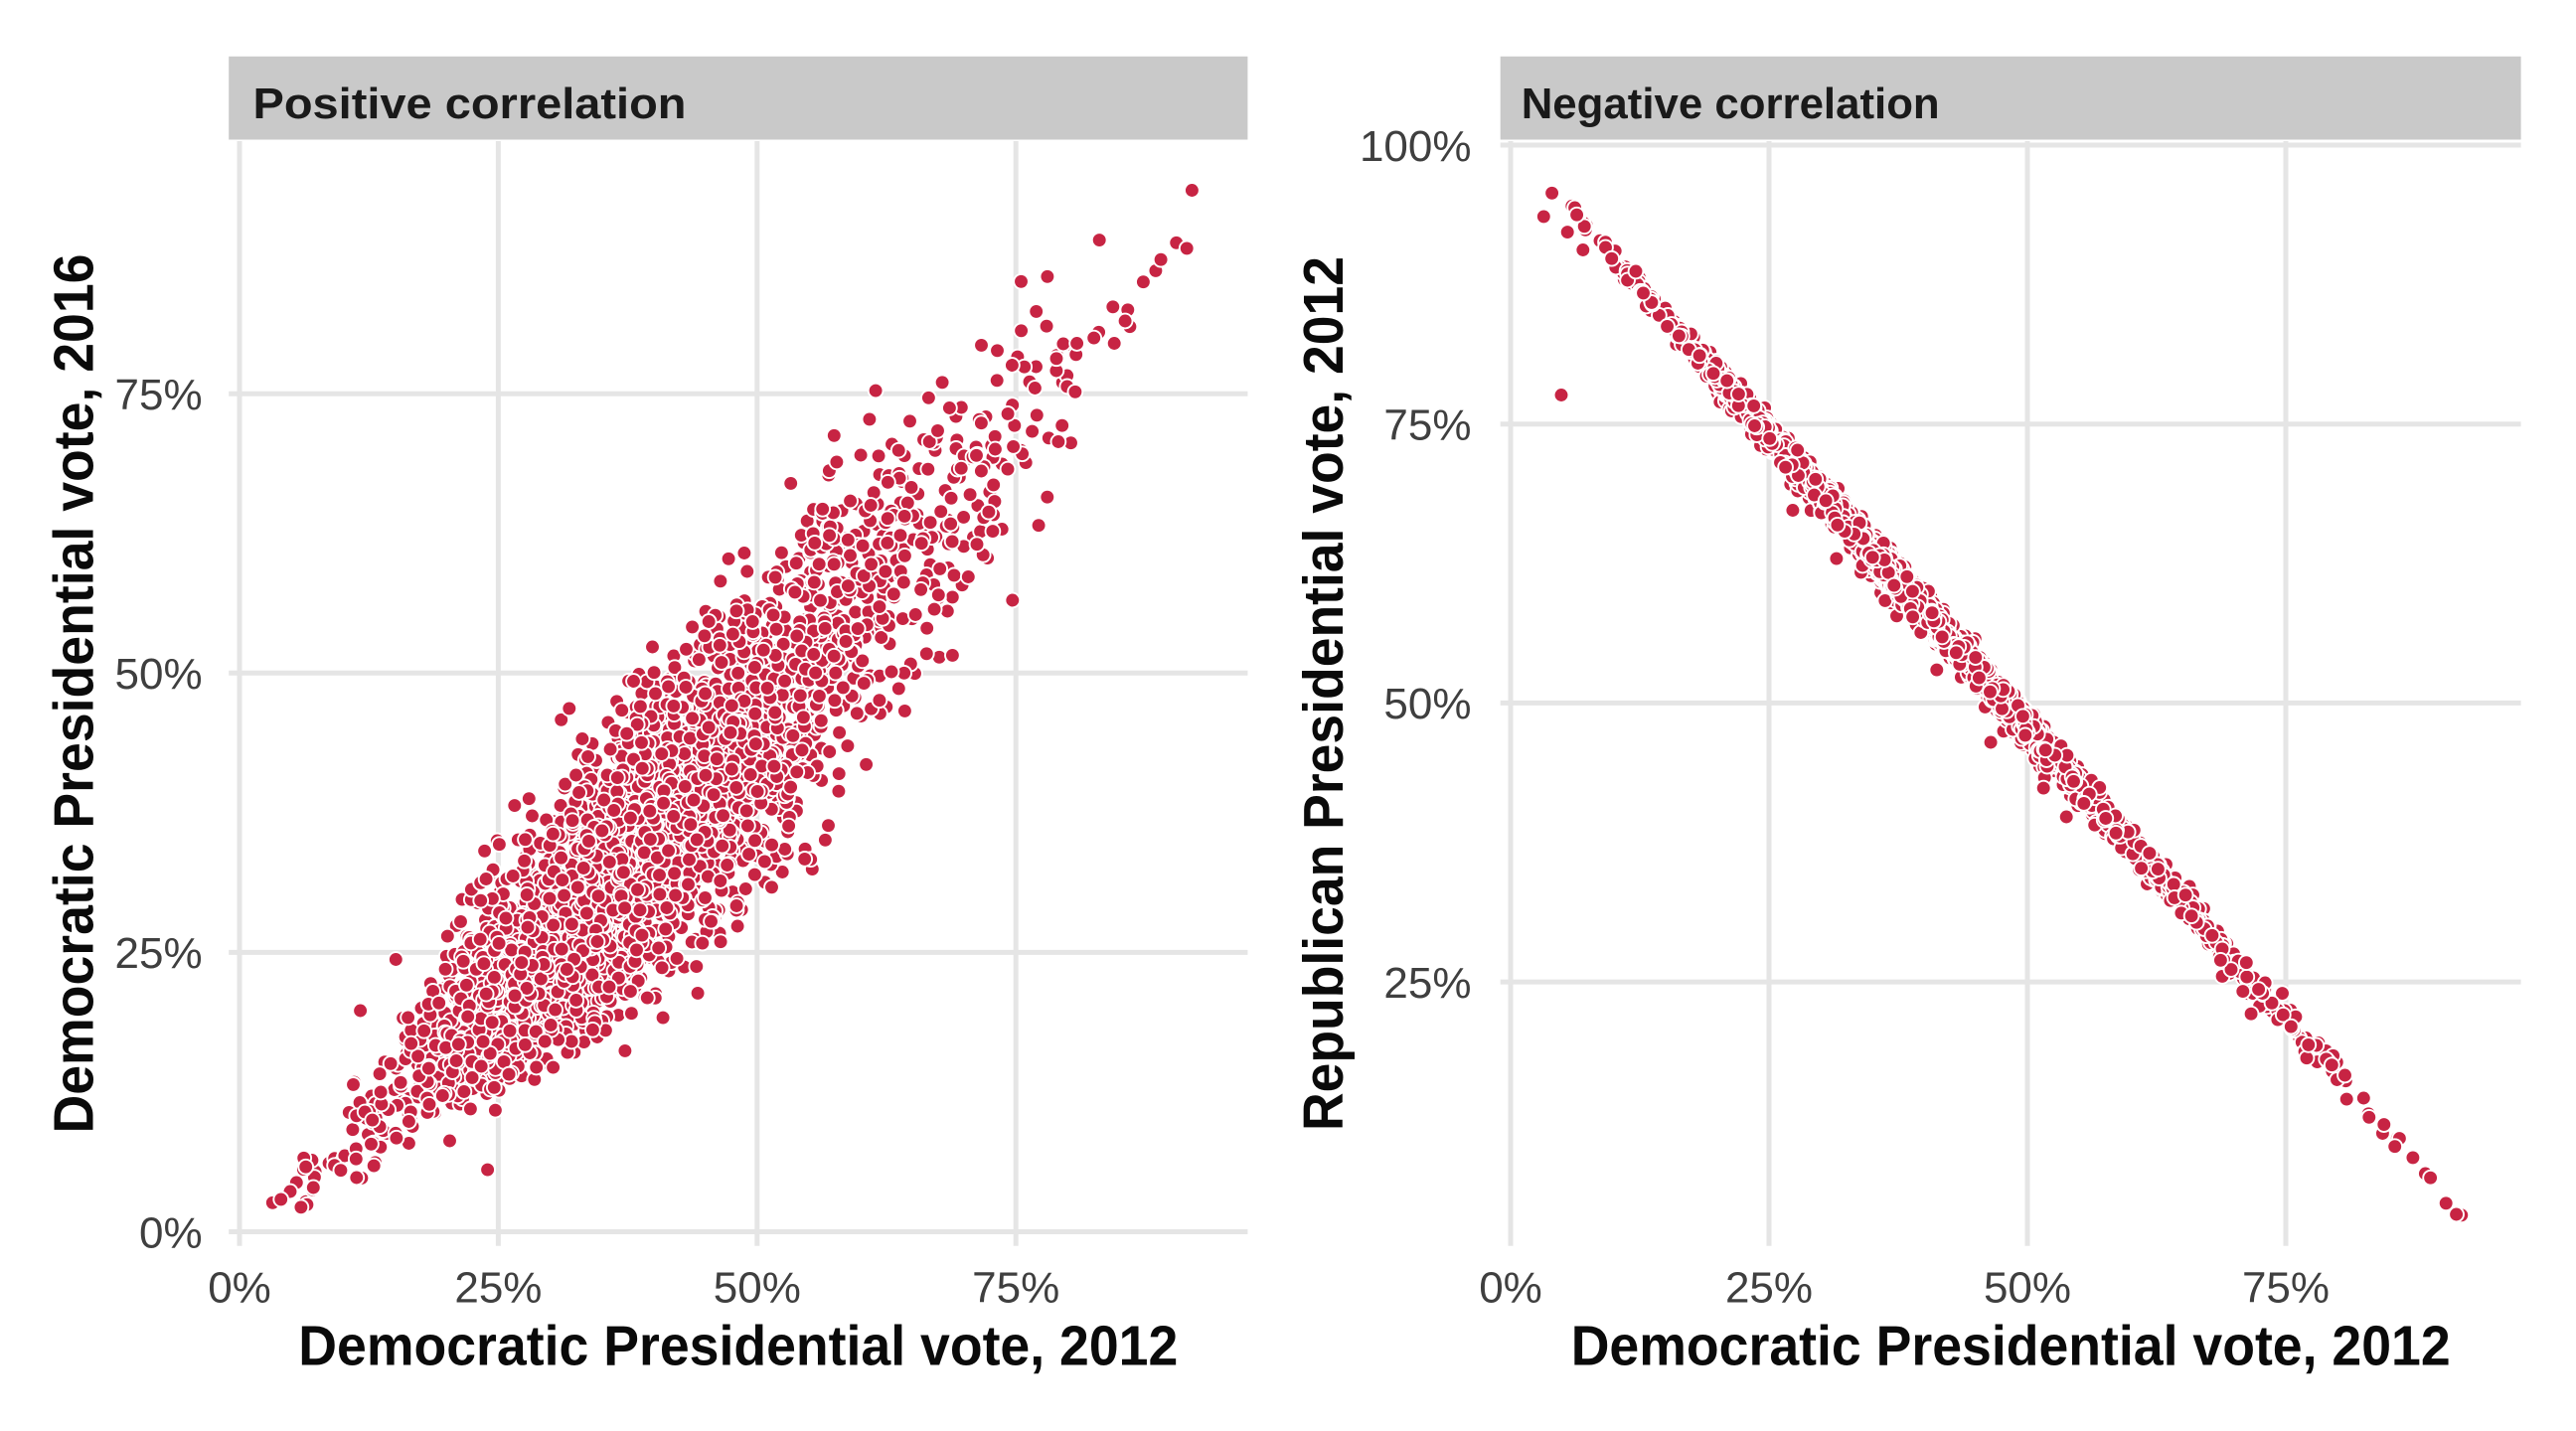 The height and width of the screenshot is (1431, 2576). I want to click on svg-text: Positive correlation, so click(470, 104).